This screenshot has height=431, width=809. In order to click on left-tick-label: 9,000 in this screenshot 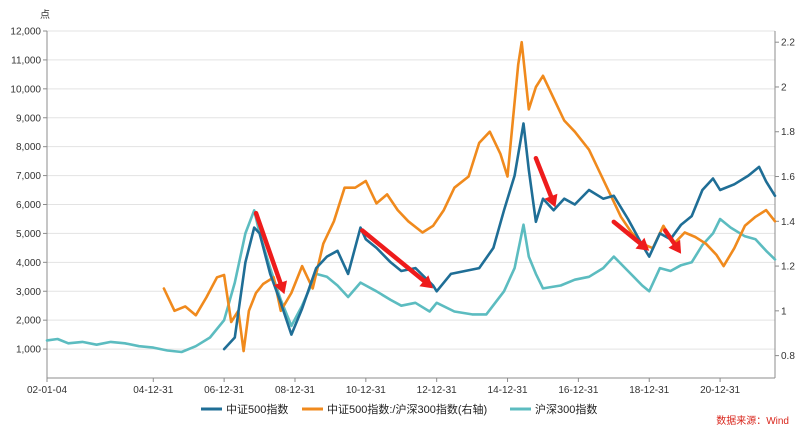, I will do `click(28, 118)`.